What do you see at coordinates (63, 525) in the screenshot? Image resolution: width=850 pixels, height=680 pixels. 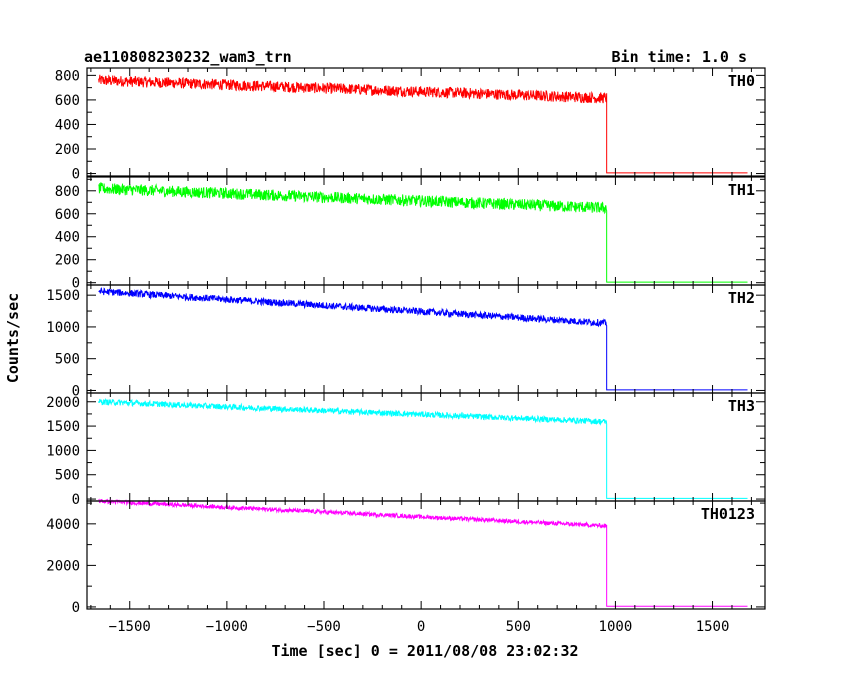 I see `y-tick-label: 4000` at bounding box center [63, 525].